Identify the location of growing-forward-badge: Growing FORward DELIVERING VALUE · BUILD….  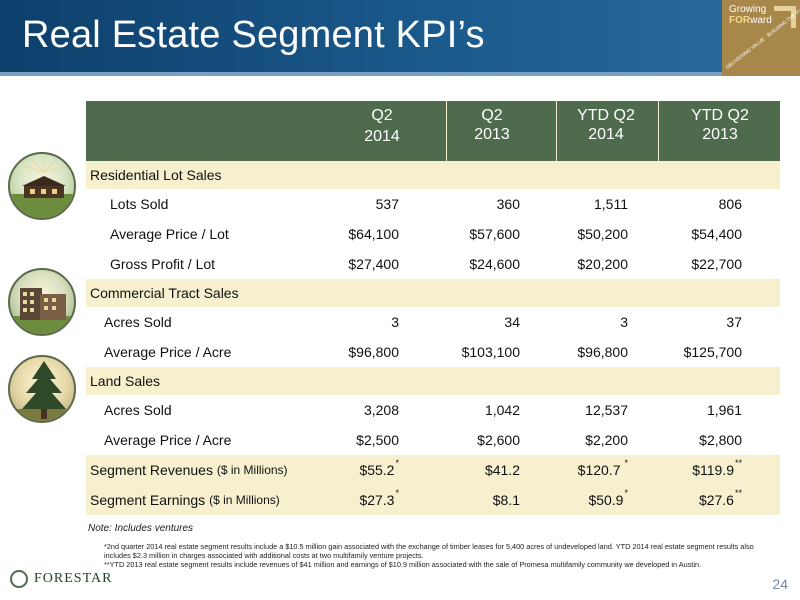
(761, 38).